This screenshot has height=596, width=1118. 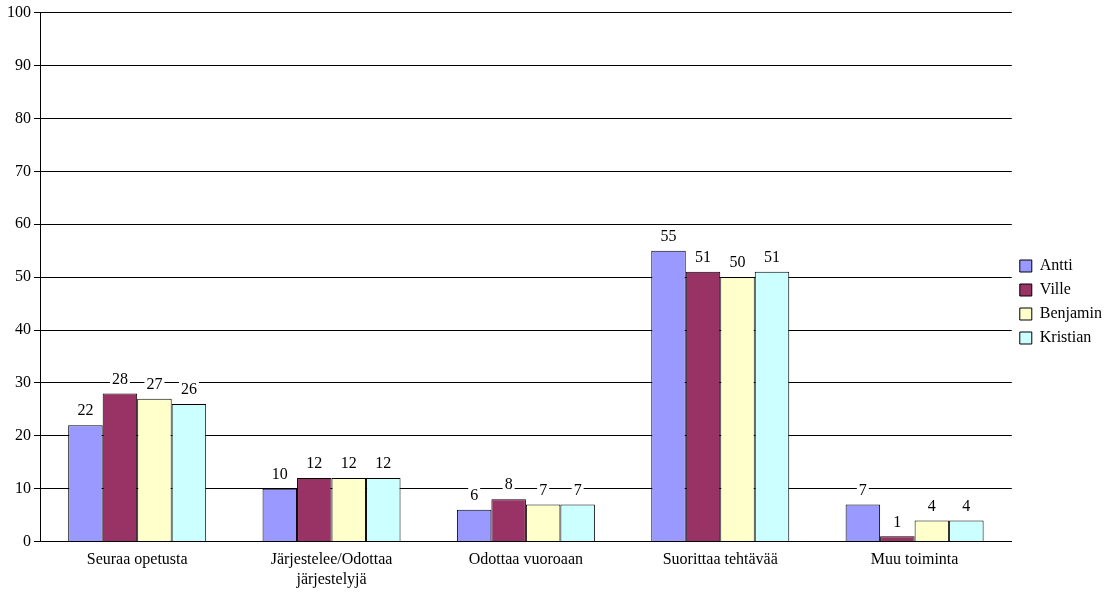 I want to click on data-label: 1, so click(x=897, y=521).